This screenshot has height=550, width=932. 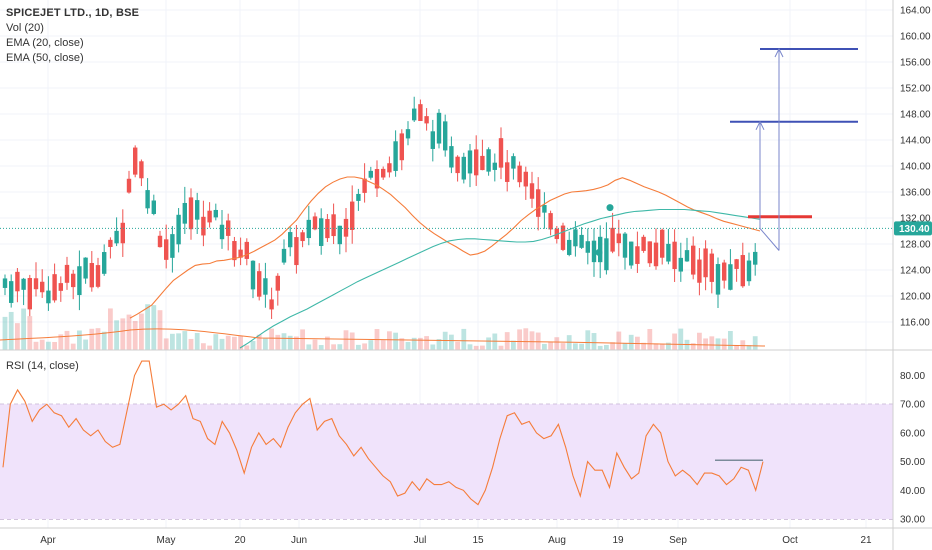 I want to click on arrow-connector, so click(x=769, y=239).